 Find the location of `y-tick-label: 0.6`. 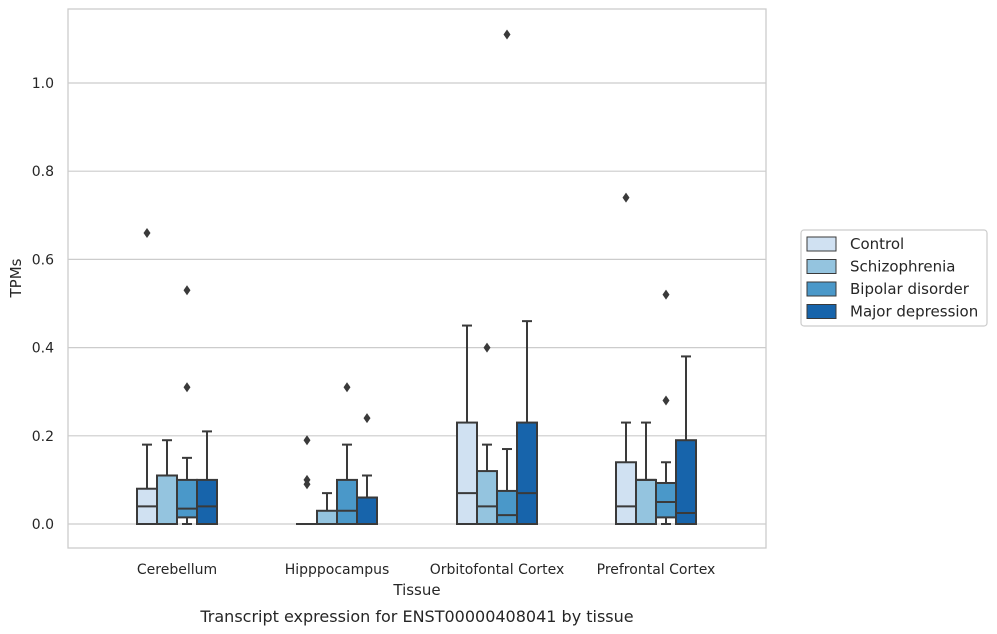

y-tick-label: 0.6 is located at coordinates (43, 260).